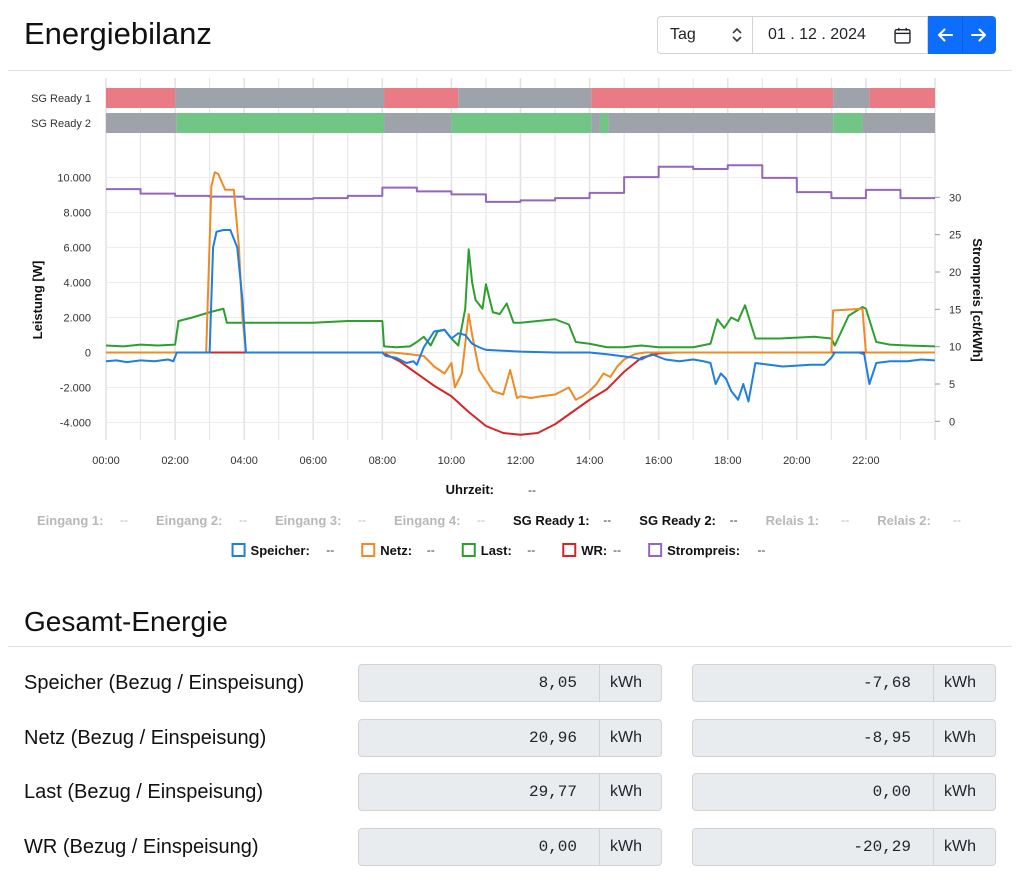  What do you see at coordinates (313, 461) in the screenshot?
I see `x-tick-label: 06:00` at bounding box center [313, 461].